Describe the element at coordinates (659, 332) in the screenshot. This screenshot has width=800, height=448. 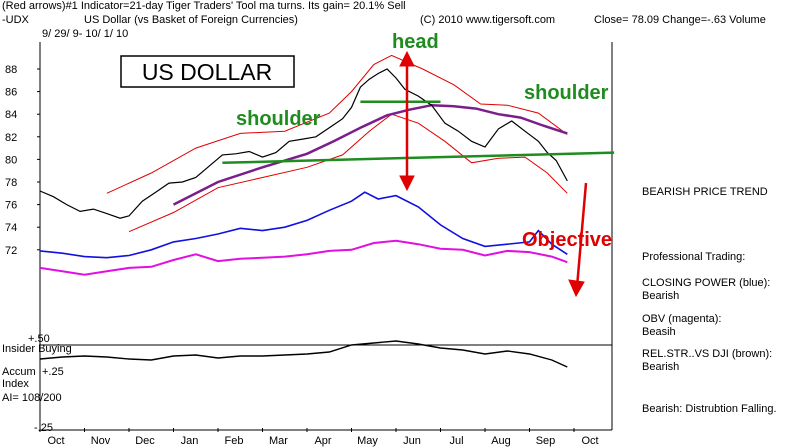
I see `obv-value: Beasih` at that location.